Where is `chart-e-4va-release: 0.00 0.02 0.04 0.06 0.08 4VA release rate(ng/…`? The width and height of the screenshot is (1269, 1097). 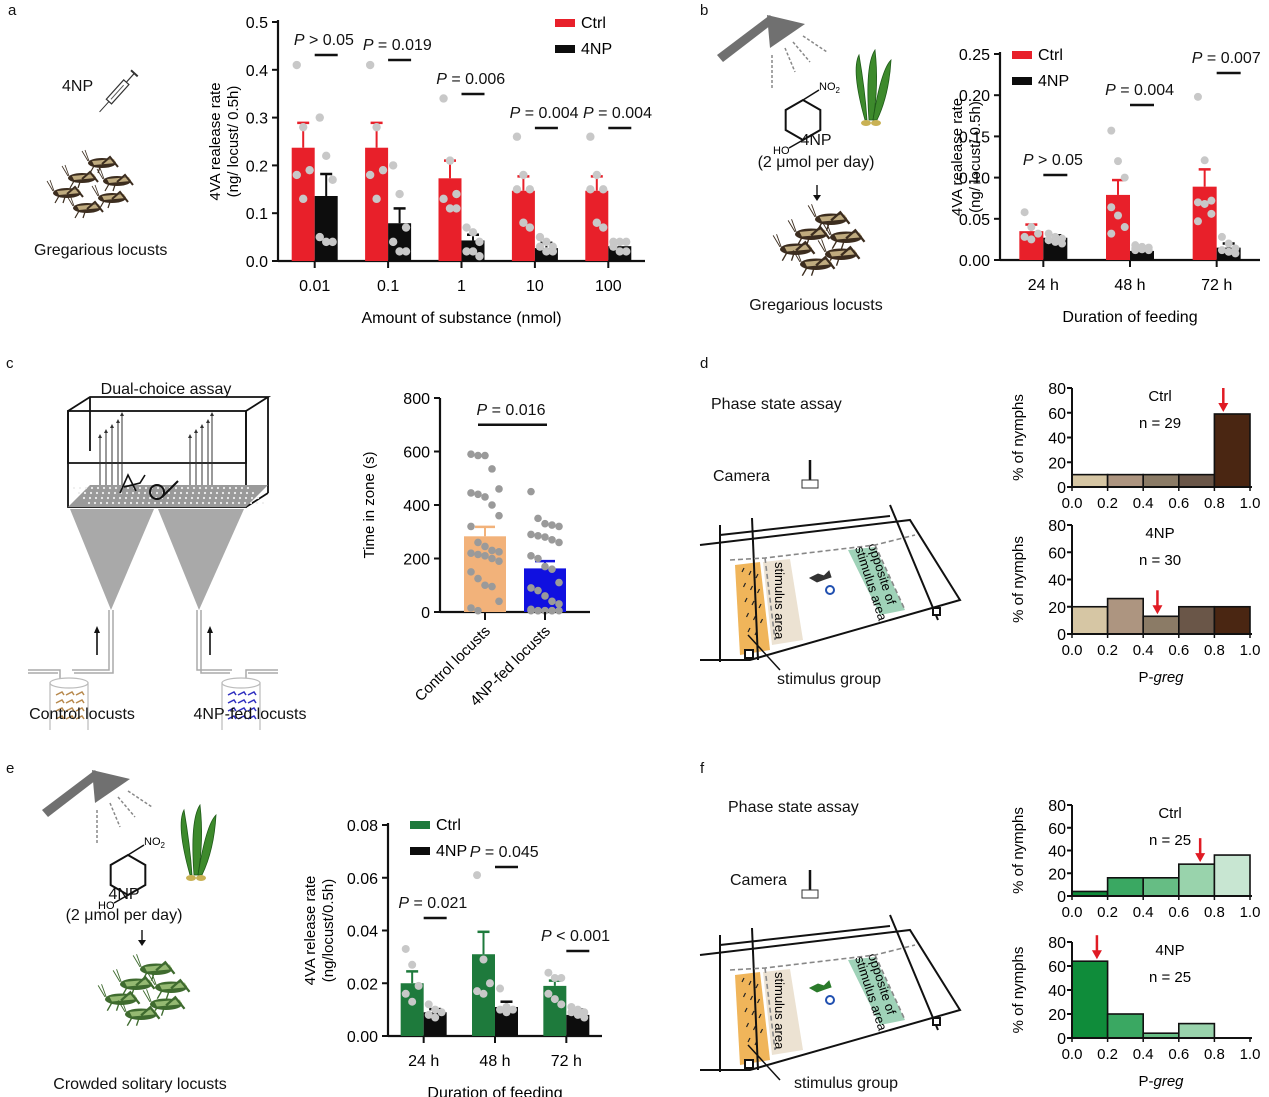
chart-e-4va-release: 0.00 0.02 0.04 0.06 0.08 4VA release rate(ng/… is located at coordinates (456, 957).